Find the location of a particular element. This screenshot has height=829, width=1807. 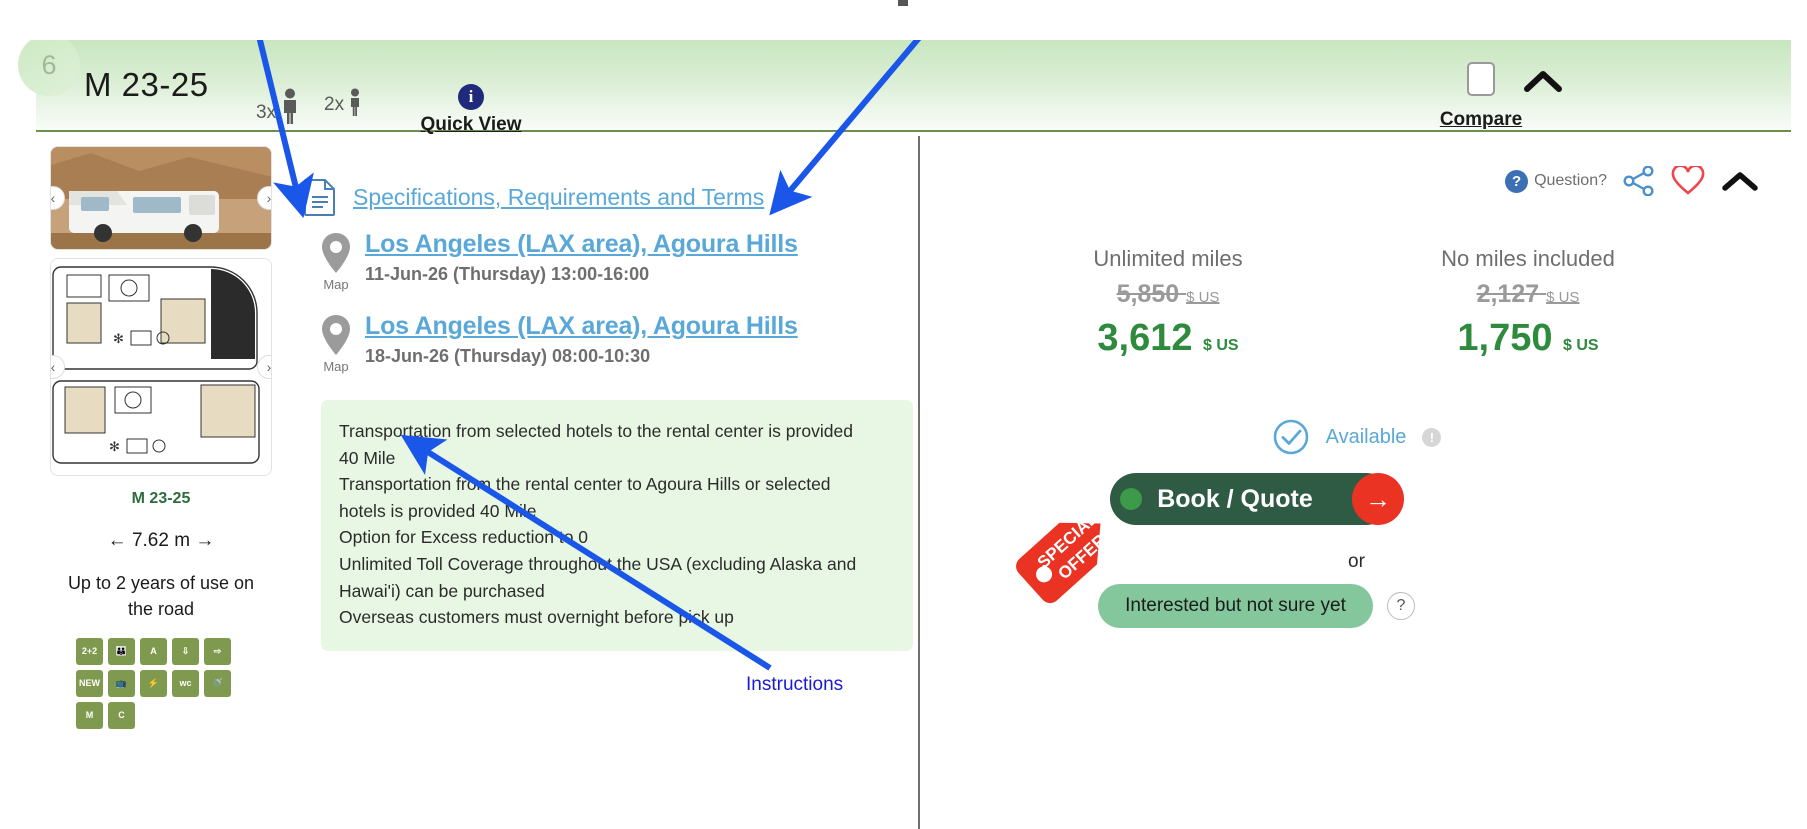

vehicle-media-column: ‹ › ✻ is located at coordinates (161, 482).